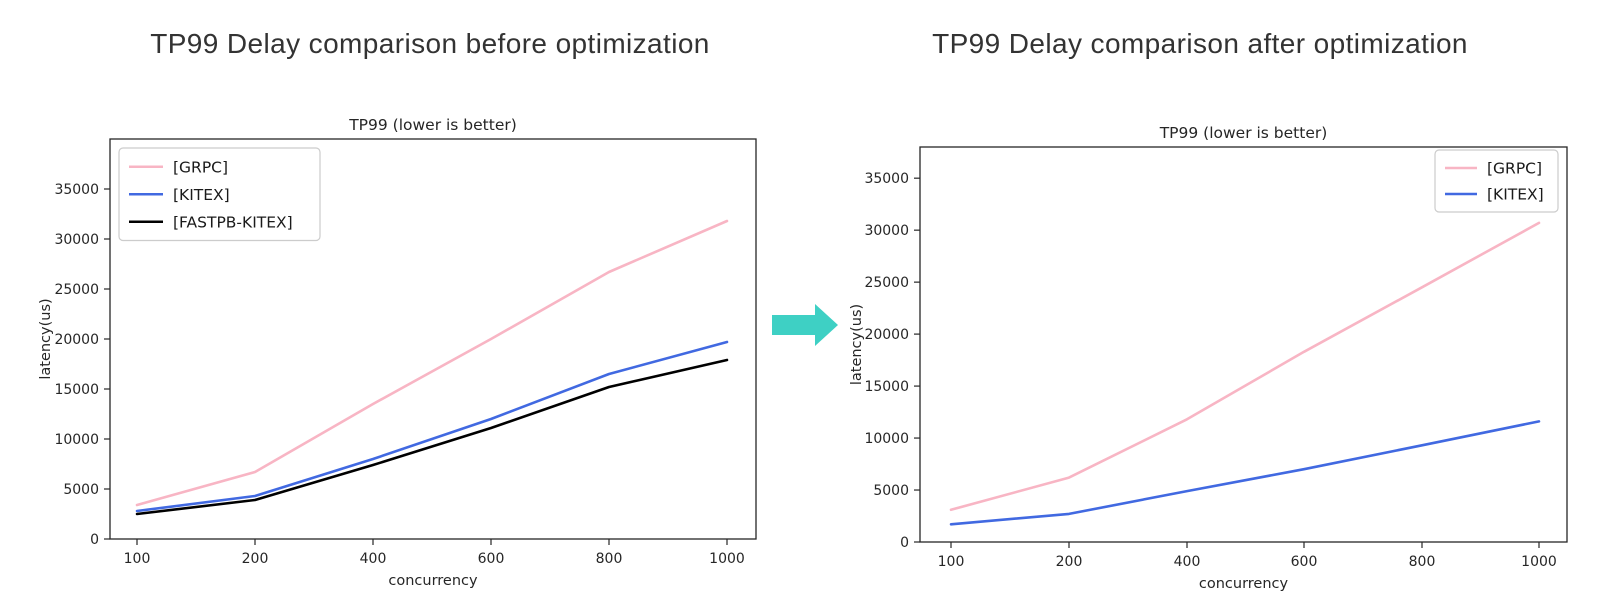  I want to click on legend: [GRPC] [KITEX] [FASTPB-KITEX], so click(219, 194).